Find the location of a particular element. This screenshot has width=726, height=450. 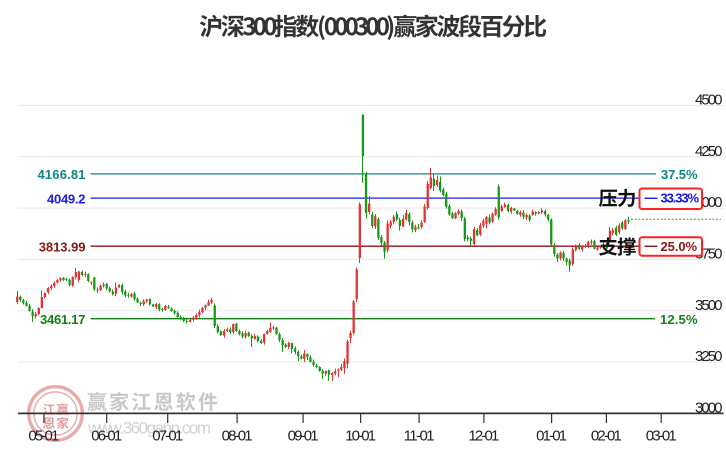

svg-text: 37.5% is located at coordinates (679, 174).